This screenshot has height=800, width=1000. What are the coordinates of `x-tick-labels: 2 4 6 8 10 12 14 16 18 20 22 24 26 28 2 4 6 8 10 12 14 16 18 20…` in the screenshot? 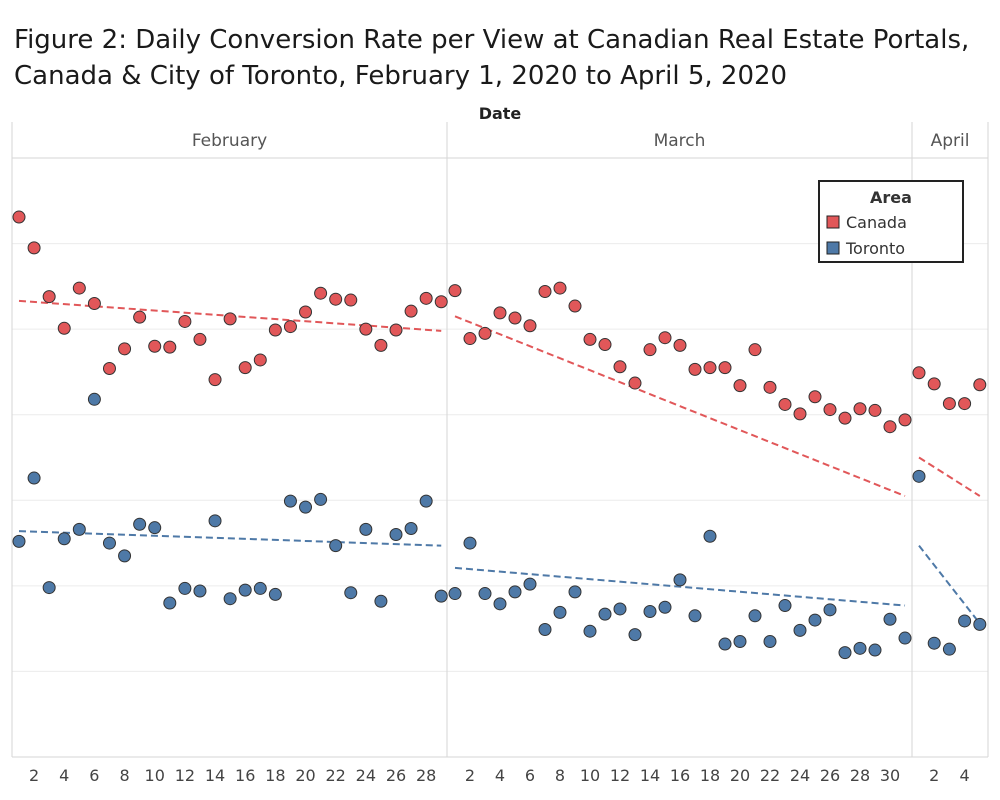 It's located at (499, 775).